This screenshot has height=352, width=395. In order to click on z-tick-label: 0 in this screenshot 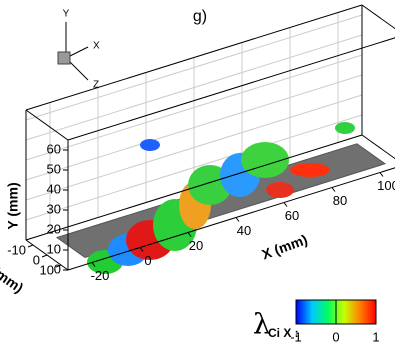, I will do `click(36, 259)`.